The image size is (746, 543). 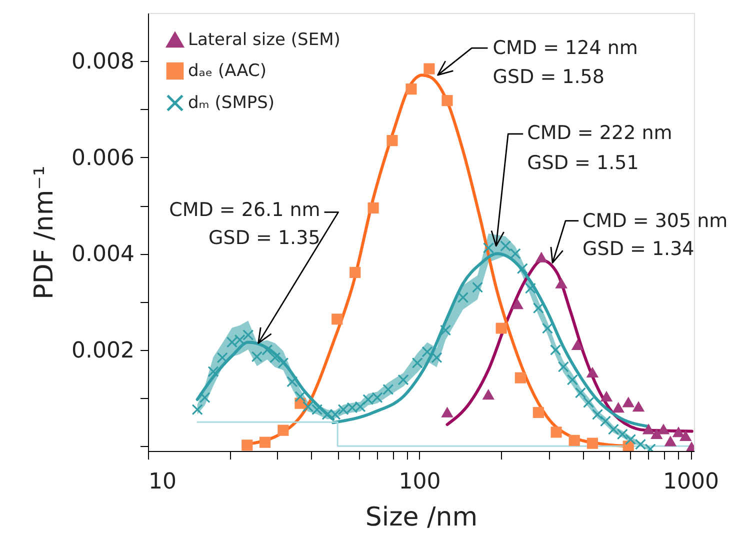 I want to click on annotation: CMD = 124 nm GSD = 1.58, so click(x=565, y=62).